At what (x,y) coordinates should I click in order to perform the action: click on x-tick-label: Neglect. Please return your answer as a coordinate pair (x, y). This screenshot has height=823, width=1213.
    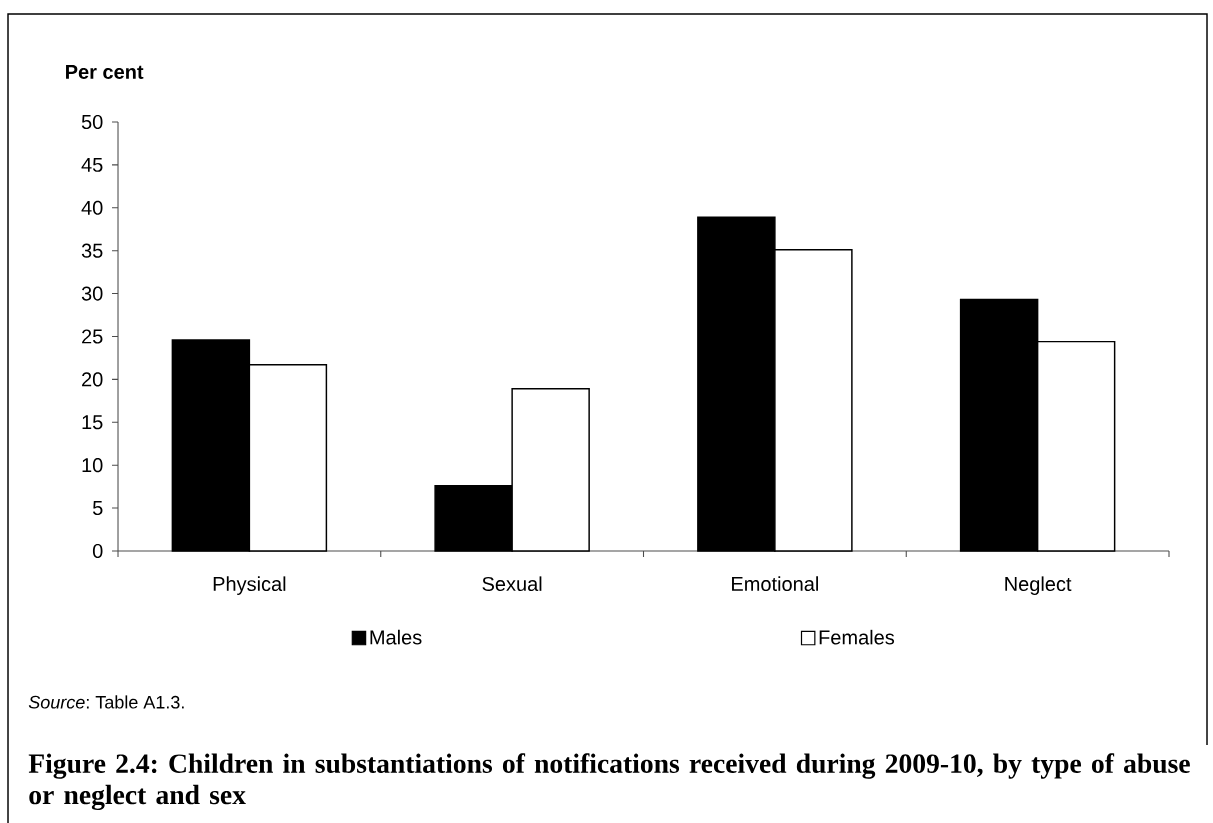
    Looking at the image, I should click on (1038, 585).